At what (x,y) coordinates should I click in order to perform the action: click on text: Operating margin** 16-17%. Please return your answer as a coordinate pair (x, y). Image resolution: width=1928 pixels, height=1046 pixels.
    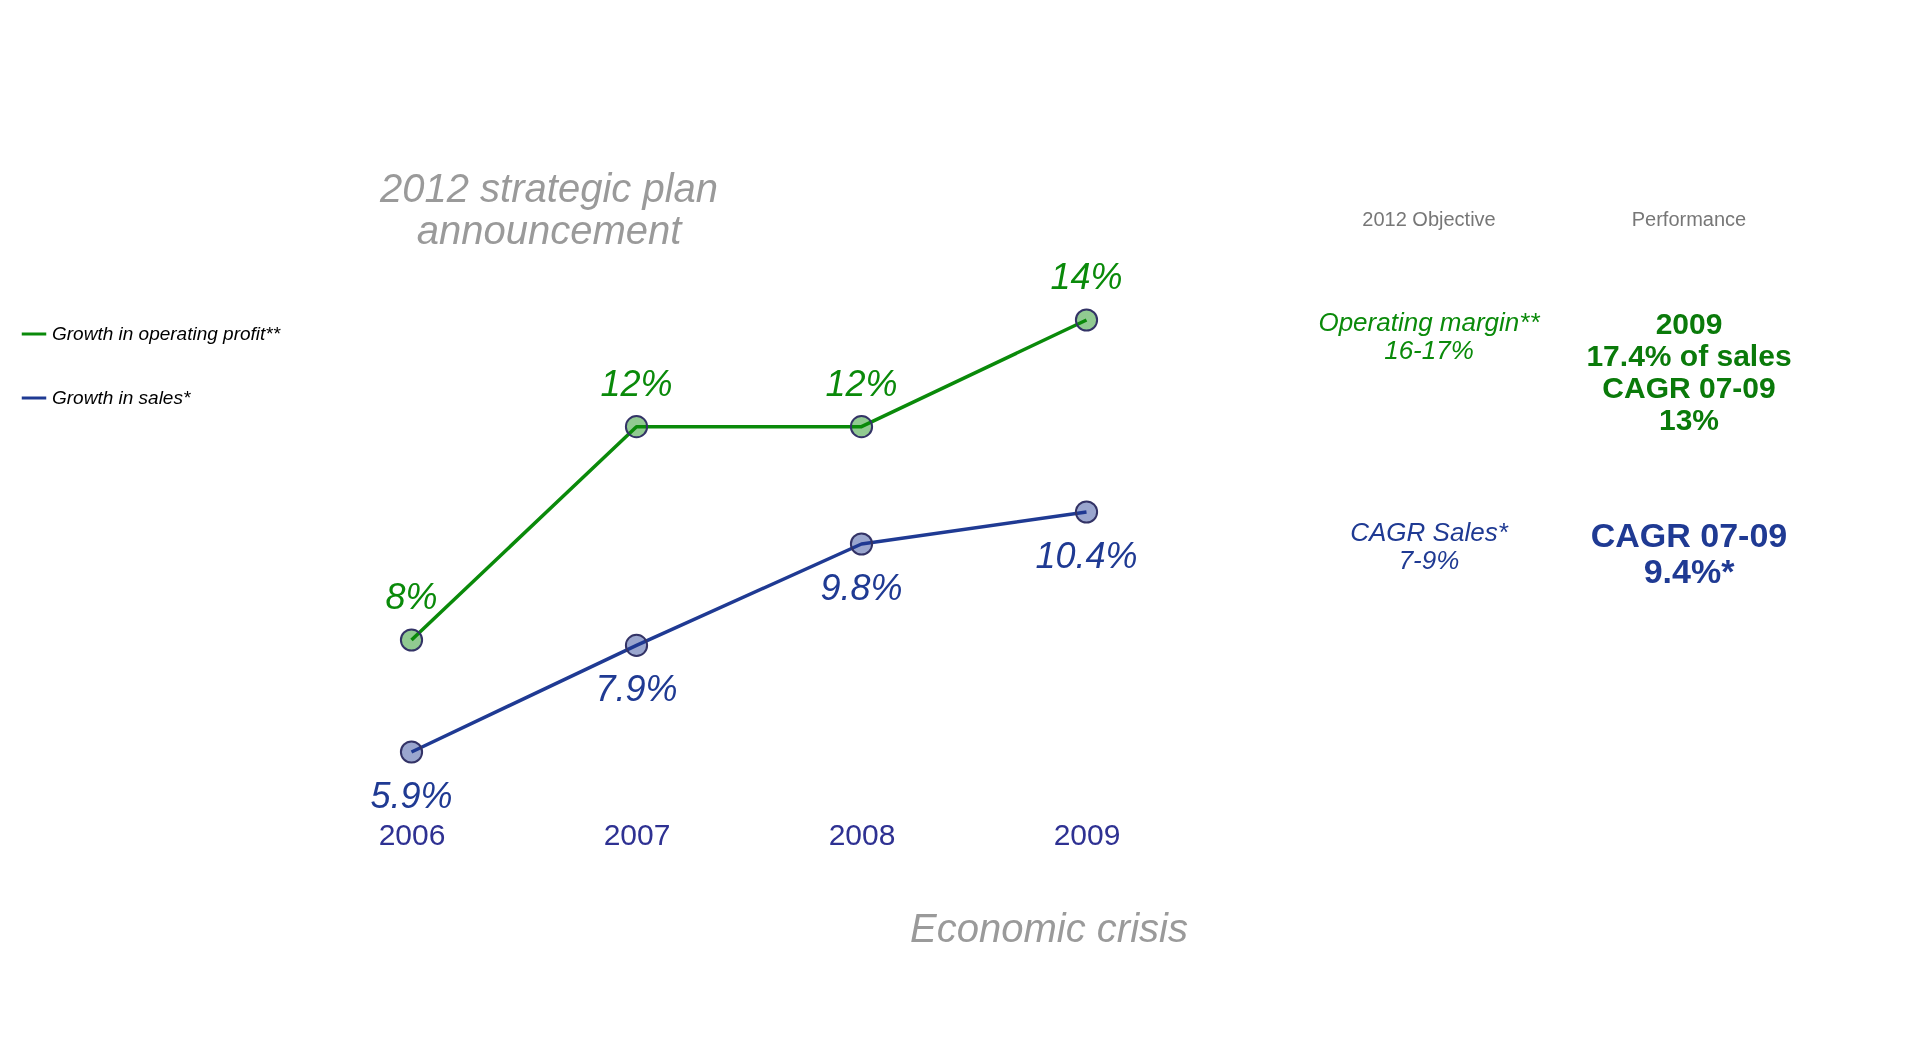
    Looking at the image, I should click on (1429, 336).